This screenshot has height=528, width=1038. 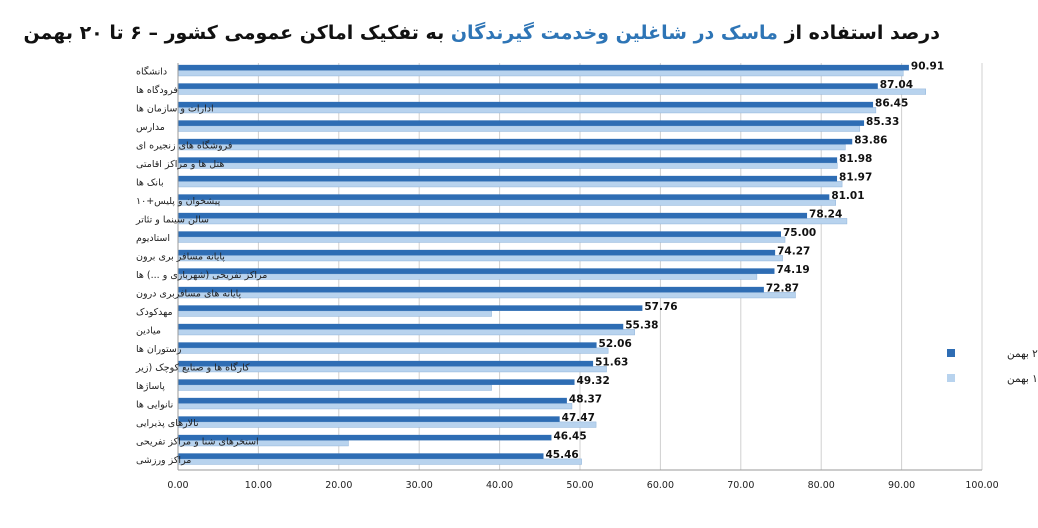 What do you see at coordinates (821, 485) in the screenshot?
I see `x-tick-label: 80.00` at bounding box center [821, 485].